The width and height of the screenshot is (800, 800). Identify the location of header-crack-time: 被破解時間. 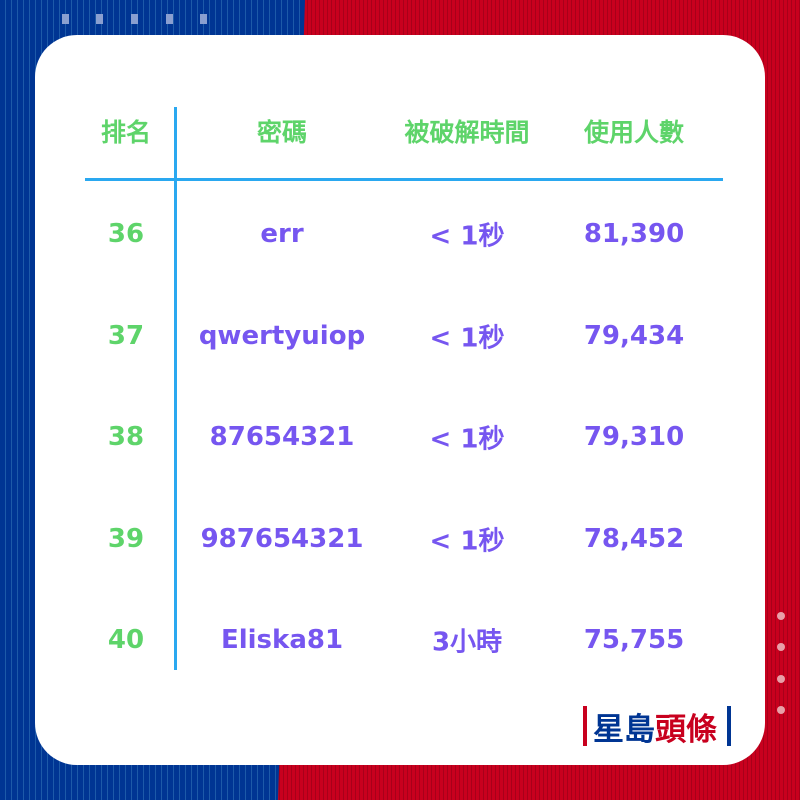
(467, 132).